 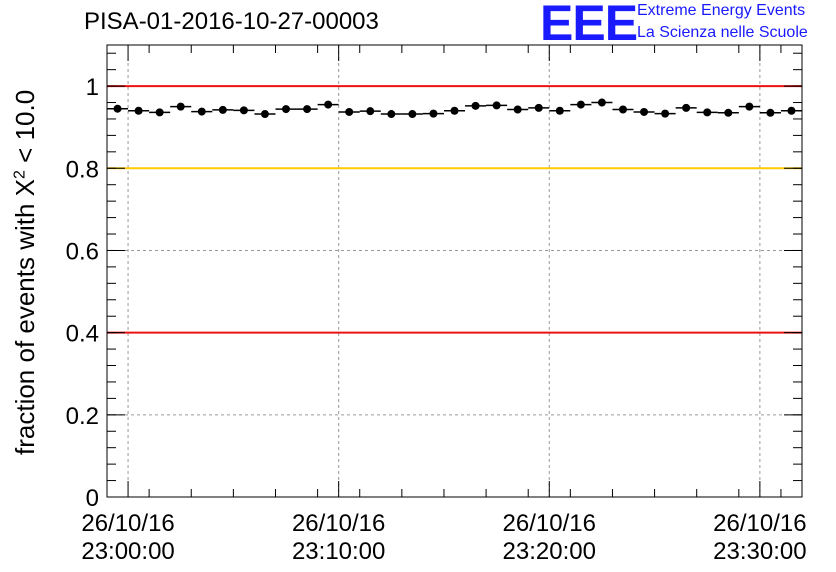 What do you see at coordinates (231, 21) in the screenshot?
I see `chart-title: PISA-01-2016-10-27-00003` at bounding box center [231, 21].